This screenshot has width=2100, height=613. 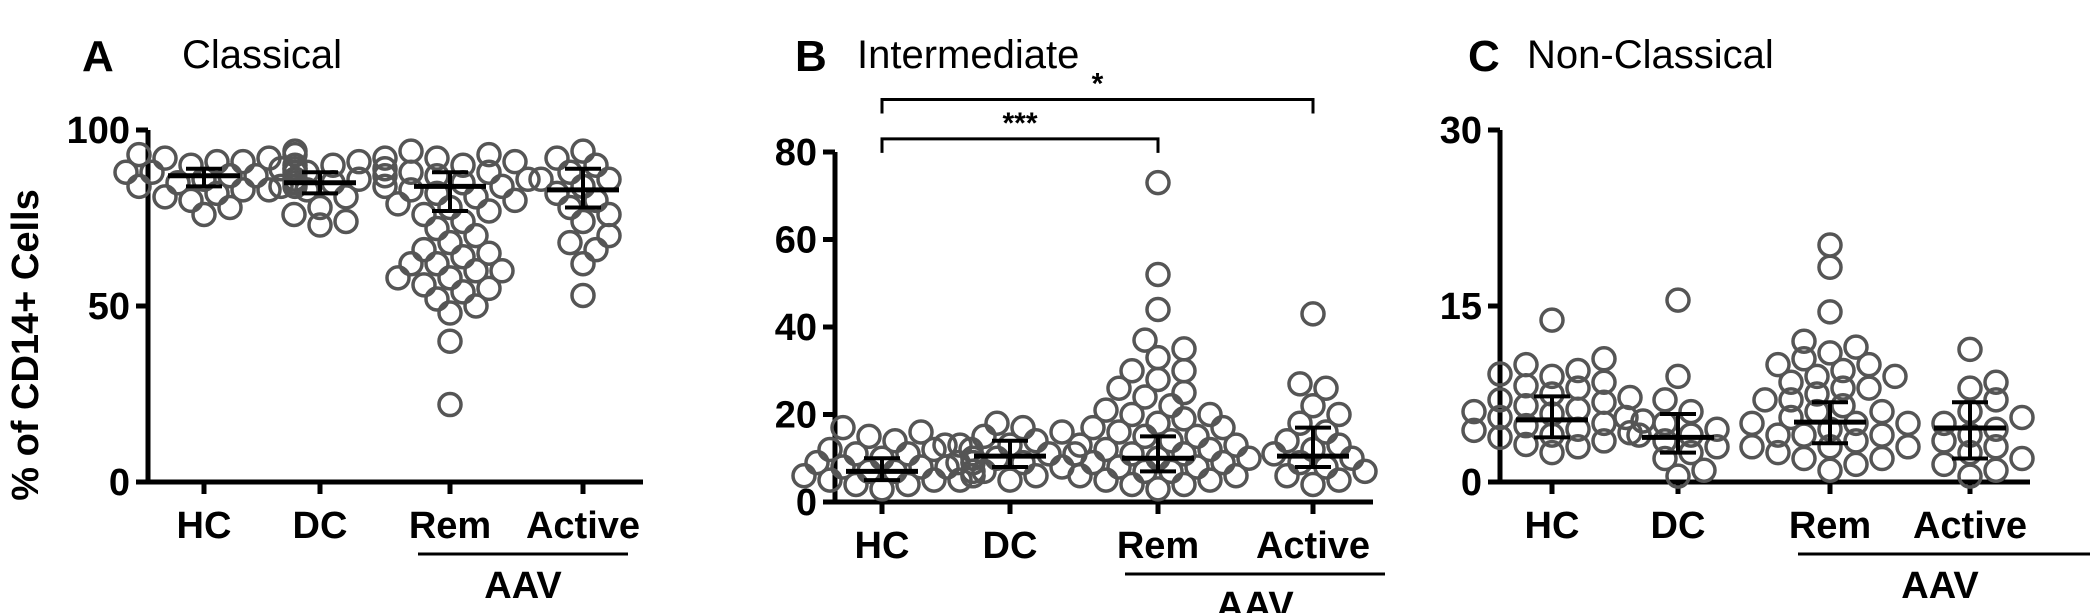 What do you see at coordinates (1461, 131) in the screenshot?
I see `y-tick-label: 30` at bounding box center [1461, 131].